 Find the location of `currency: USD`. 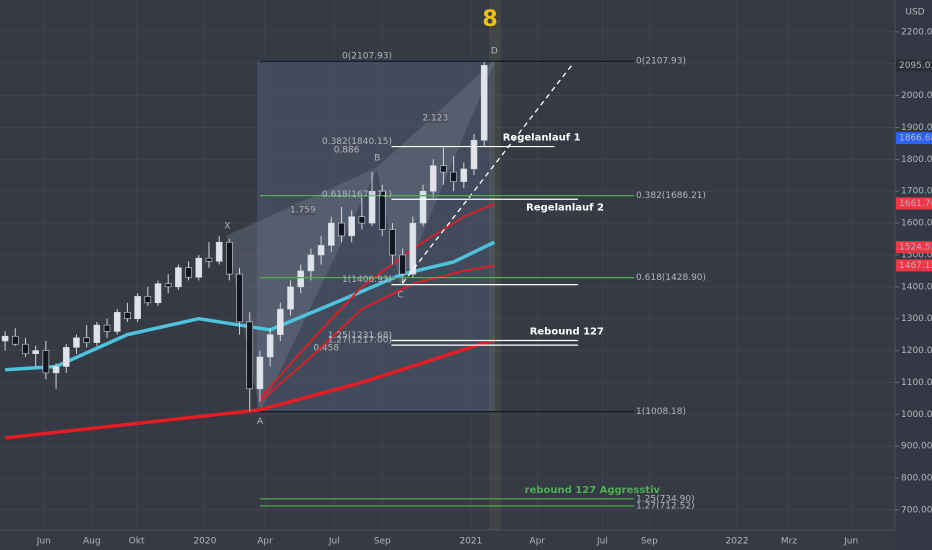

currency: USD is located at coordinates (914, 13).